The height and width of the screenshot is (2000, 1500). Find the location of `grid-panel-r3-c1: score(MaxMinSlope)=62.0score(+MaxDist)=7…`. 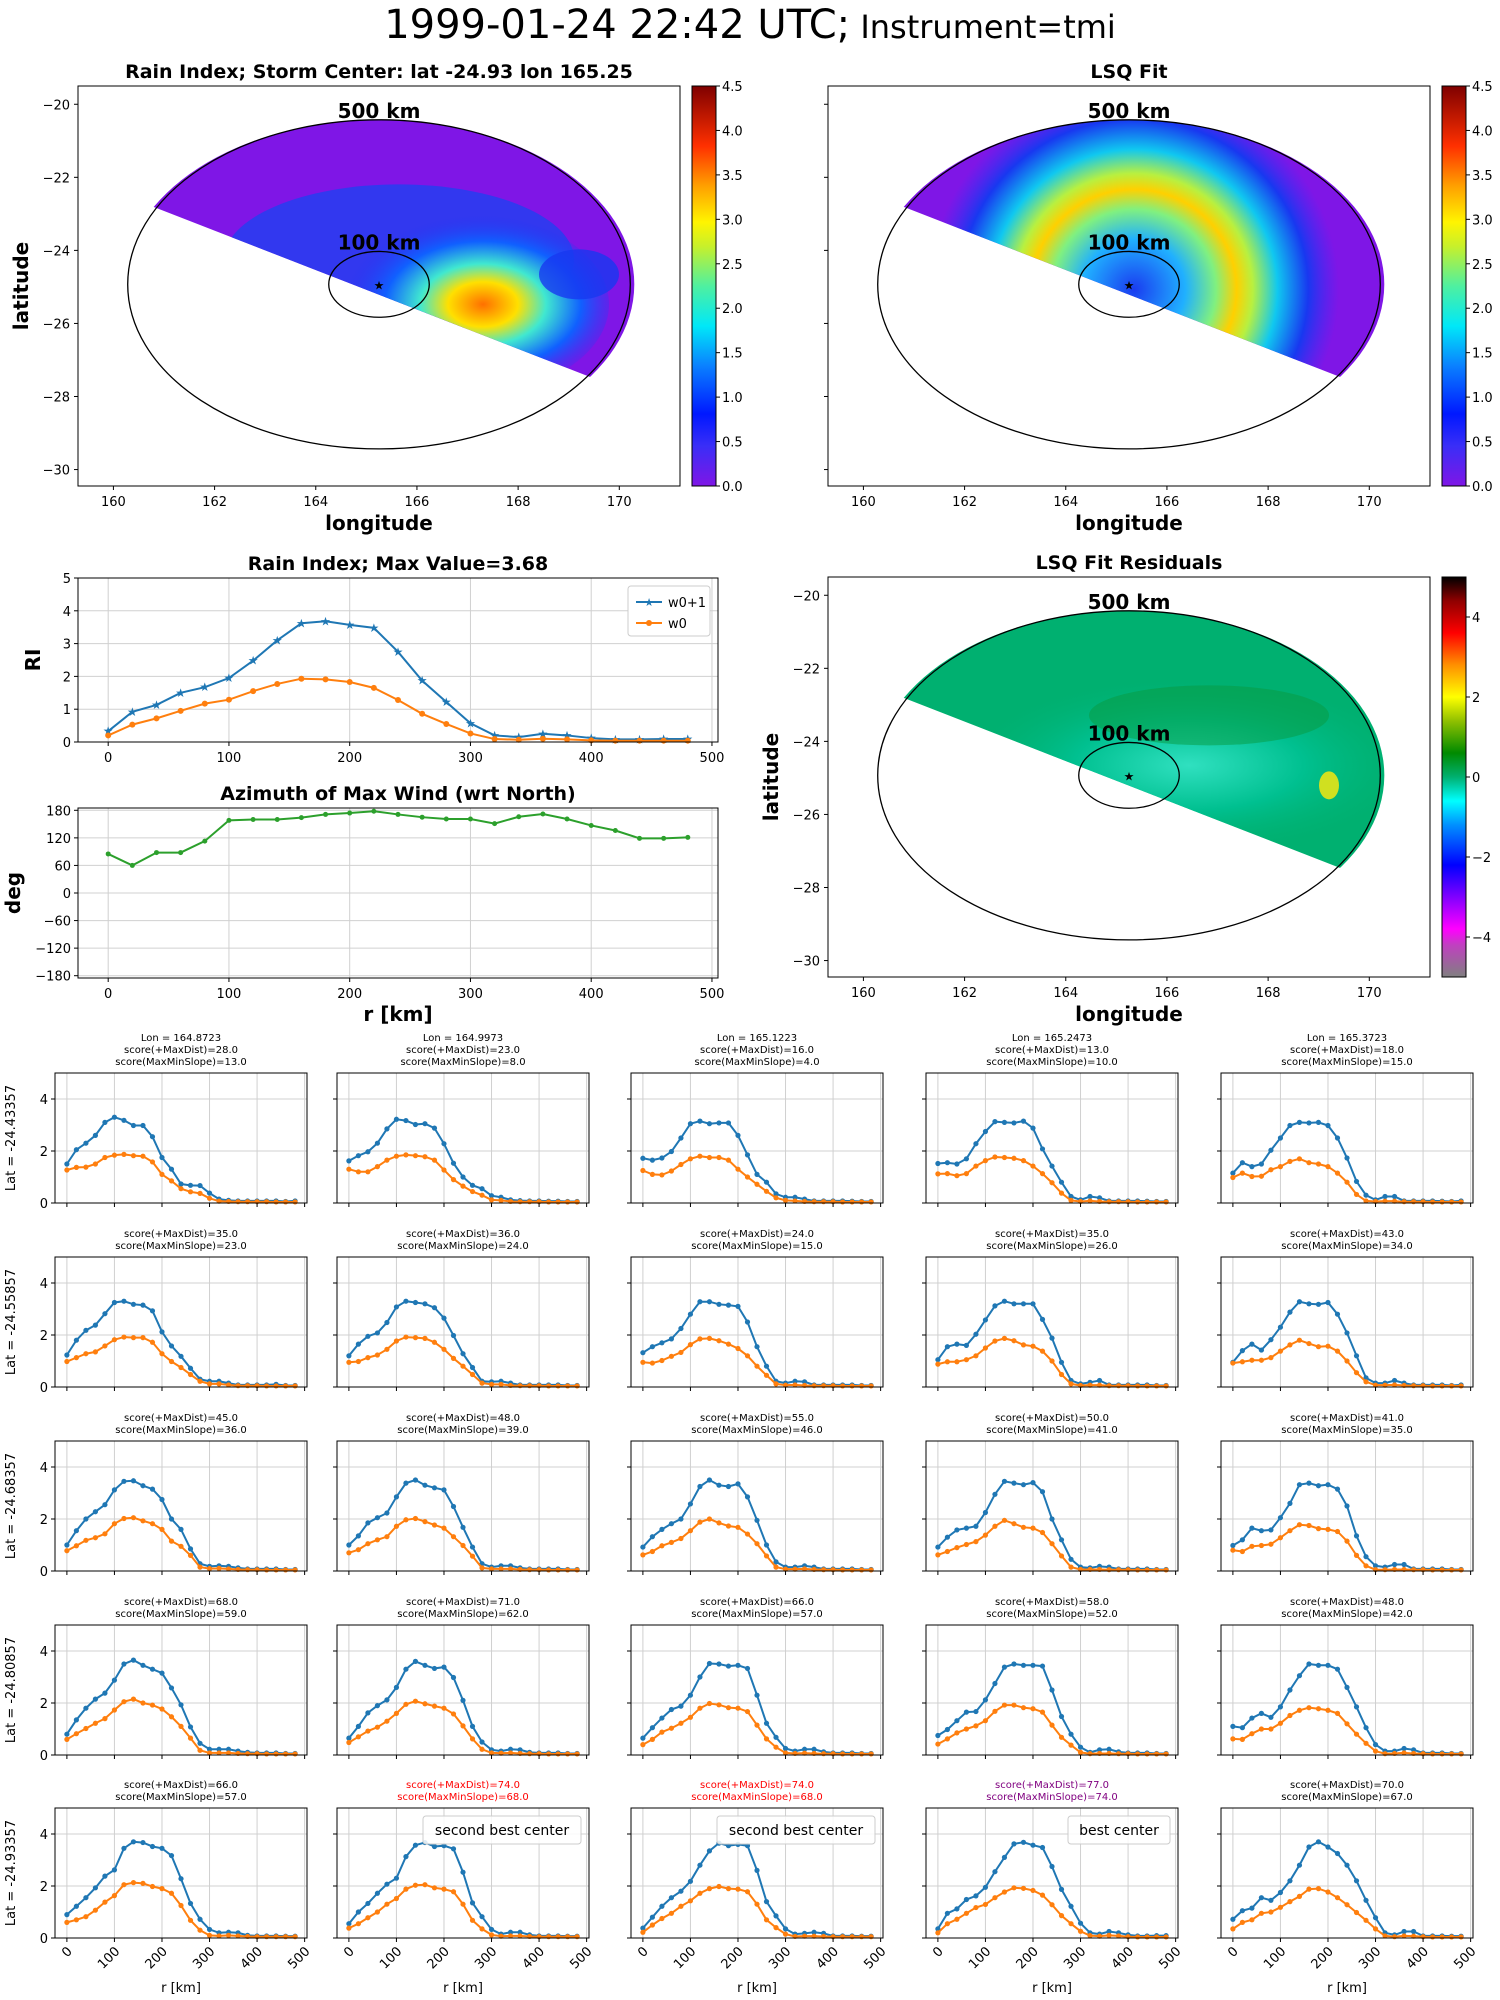

grid-panel-r3-c1: score(MaxMinSlope)=62.0score(+MaxDist)=7… is located at coordinates (461, 1678).